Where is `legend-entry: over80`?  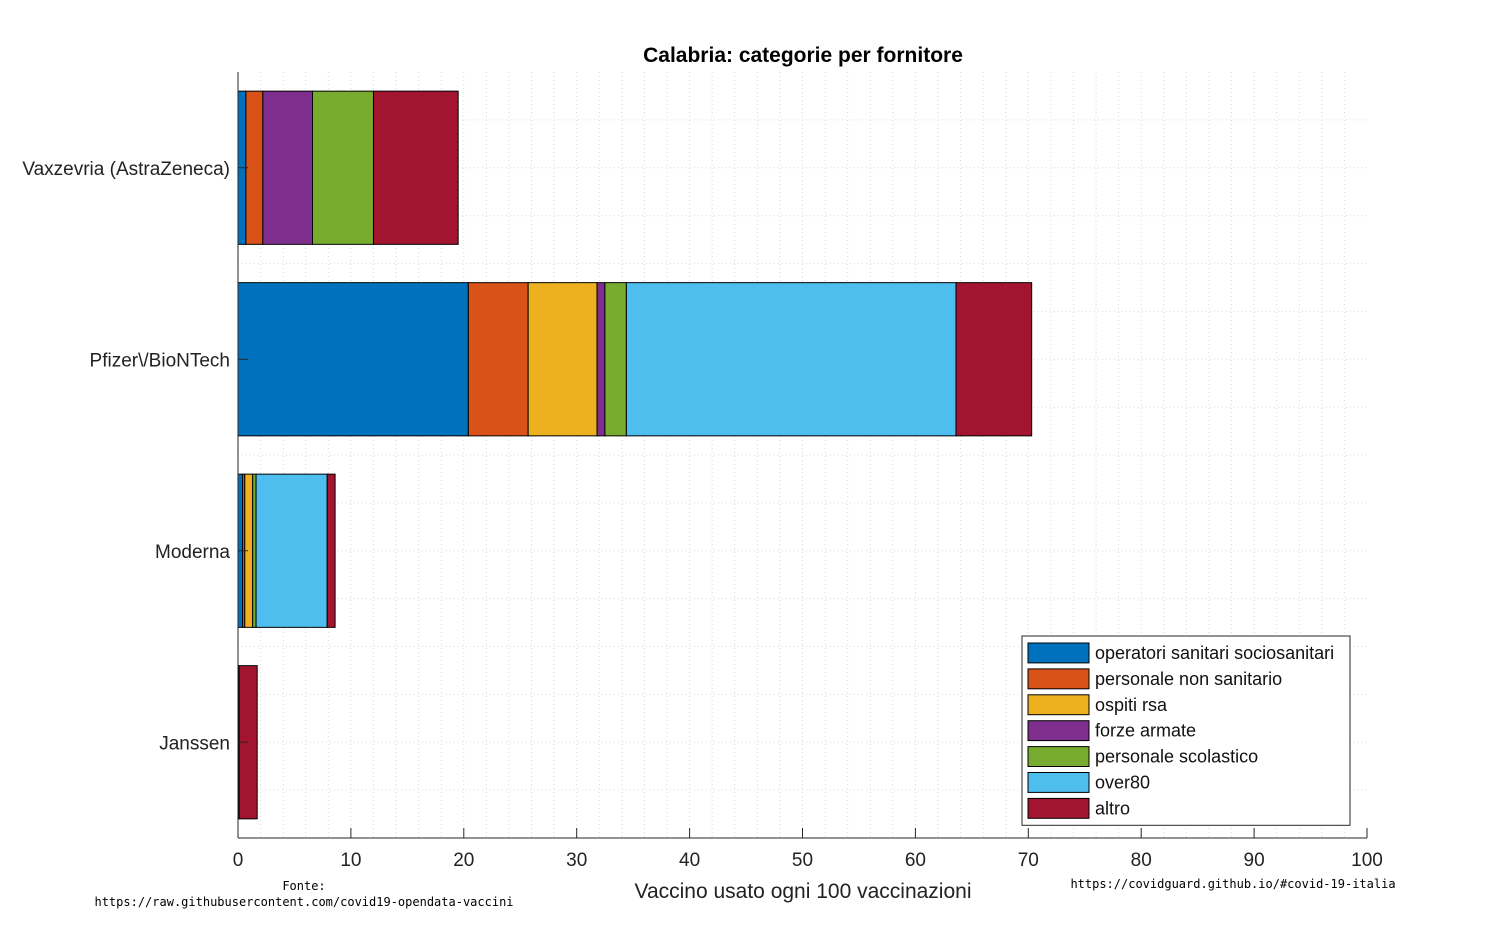 legend-entry: over80 is located at coordinates (1122, 782).